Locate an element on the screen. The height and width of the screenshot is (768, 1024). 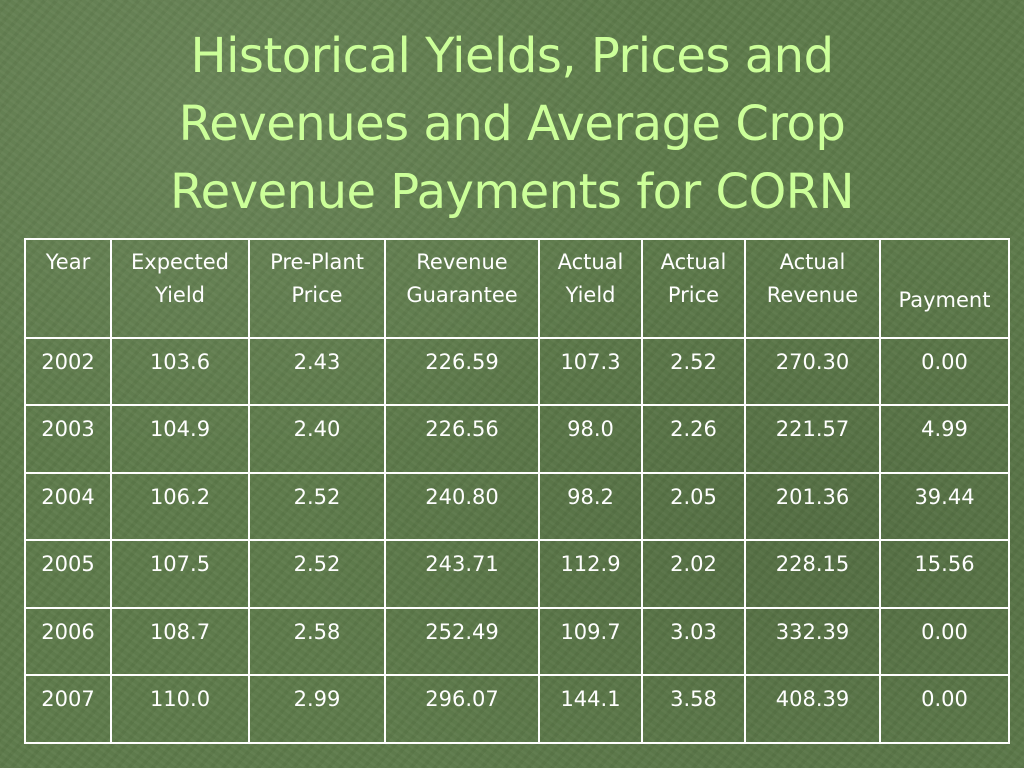
cell-revenue-guarantee: 296.07 is located at coordinates (462, 709).